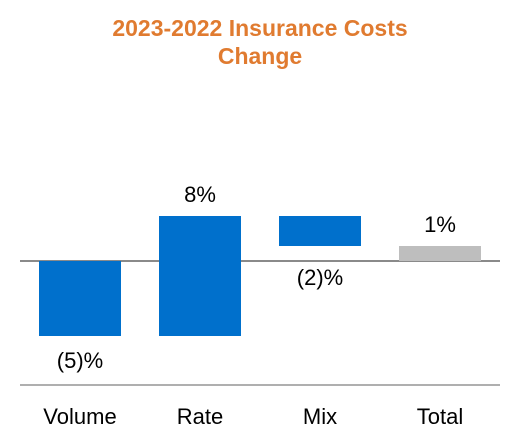  I want to click on data-label-mix: (2)%, so click(320, 277).